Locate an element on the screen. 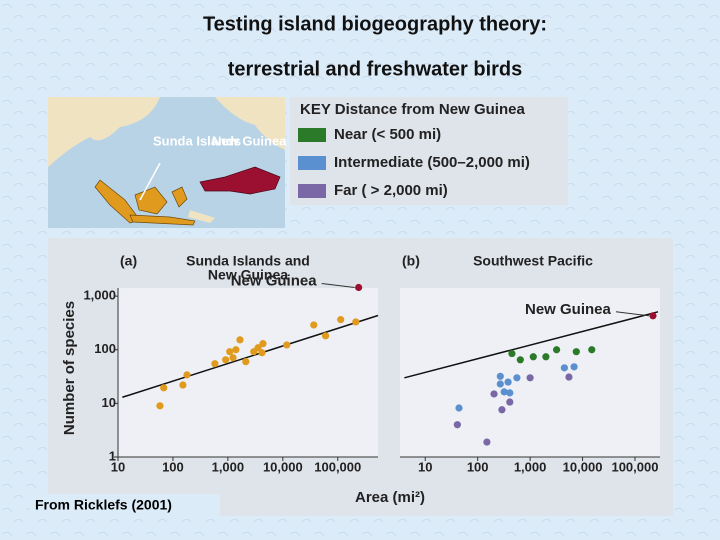 This screenshot has height=540, width=720. map-label: New Guinea is located at coordinates (249, 140).